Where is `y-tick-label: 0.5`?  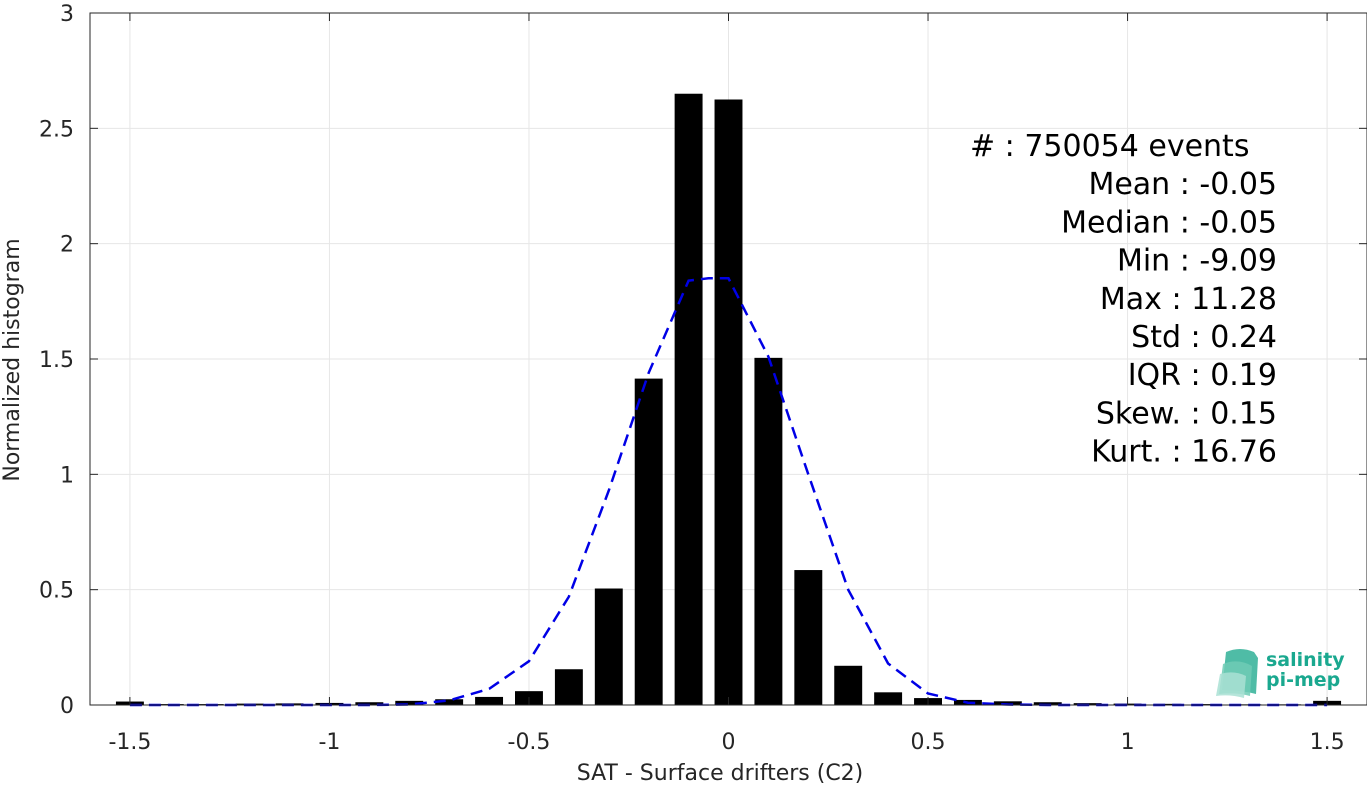 y-tick-label: 0.5 is located at coordinates (56, 591).